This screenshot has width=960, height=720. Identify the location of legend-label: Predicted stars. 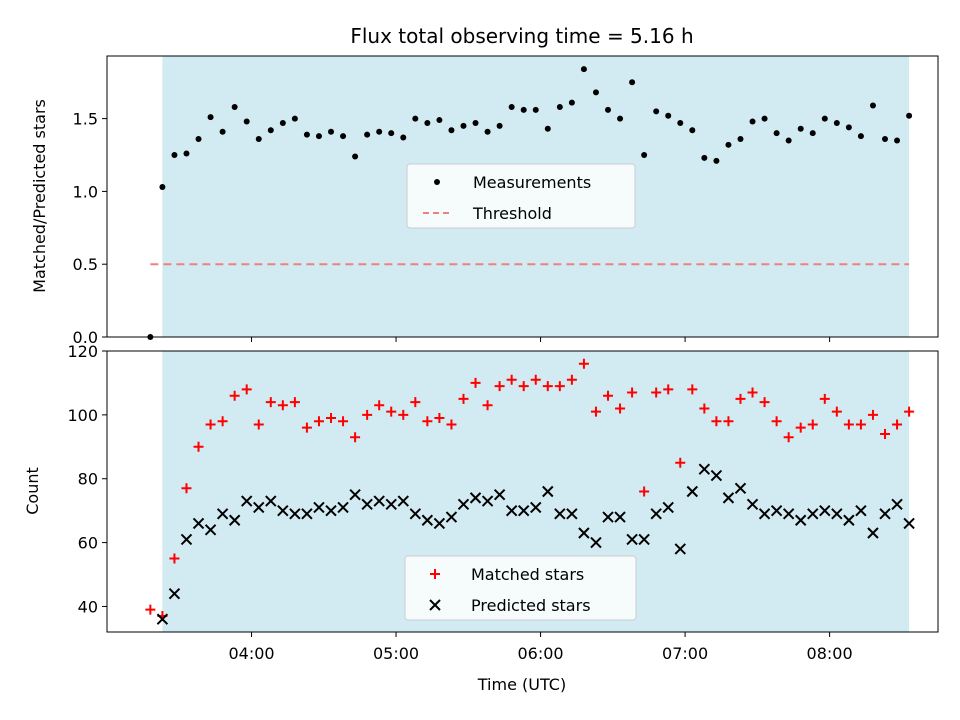
(531, 605).